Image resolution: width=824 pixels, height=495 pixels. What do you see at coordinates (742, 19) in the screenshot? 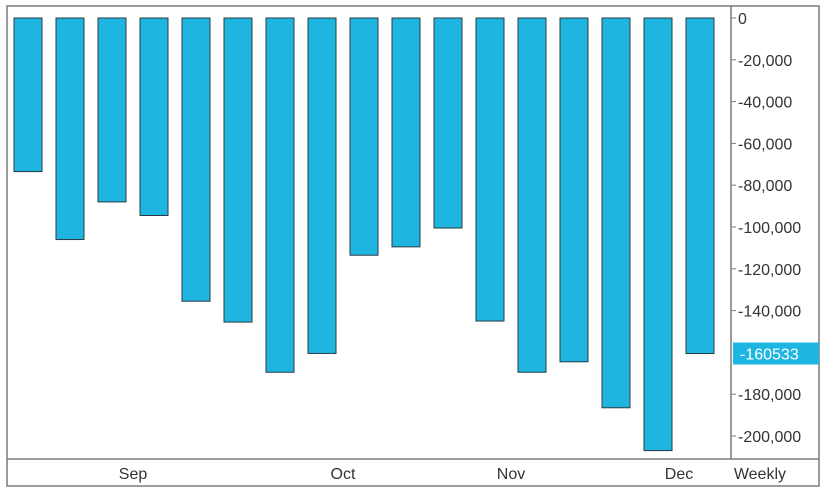
I see `y-tick-label: 0` at bounding box center [742, 19].